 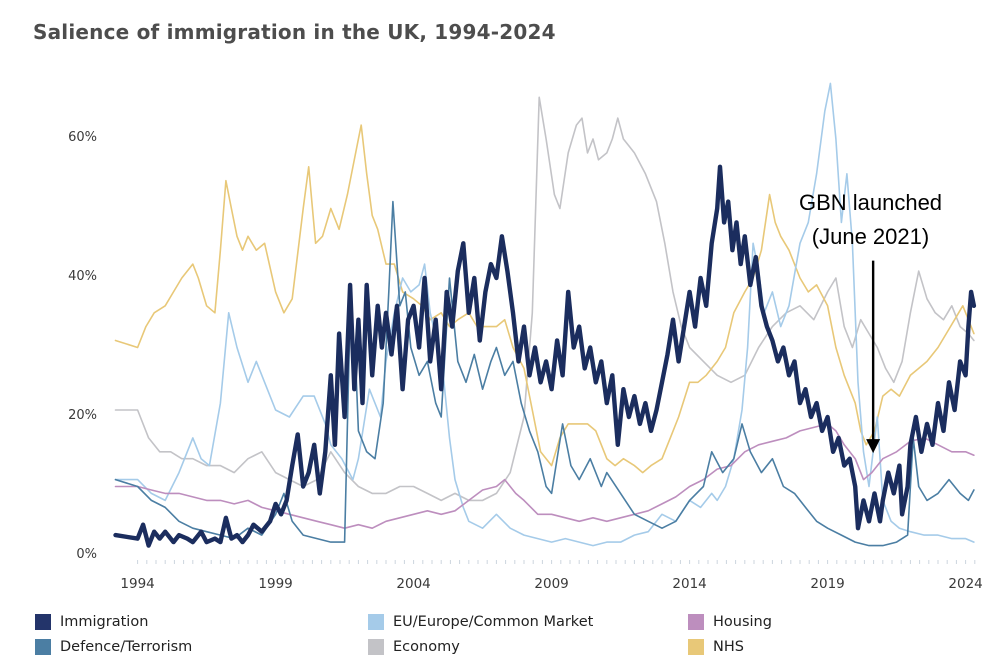 What do you see at coordinates (551, 584) in the screenshot?
I see `x-tick-label-2009: 2009` at bounding box center [551, 584].